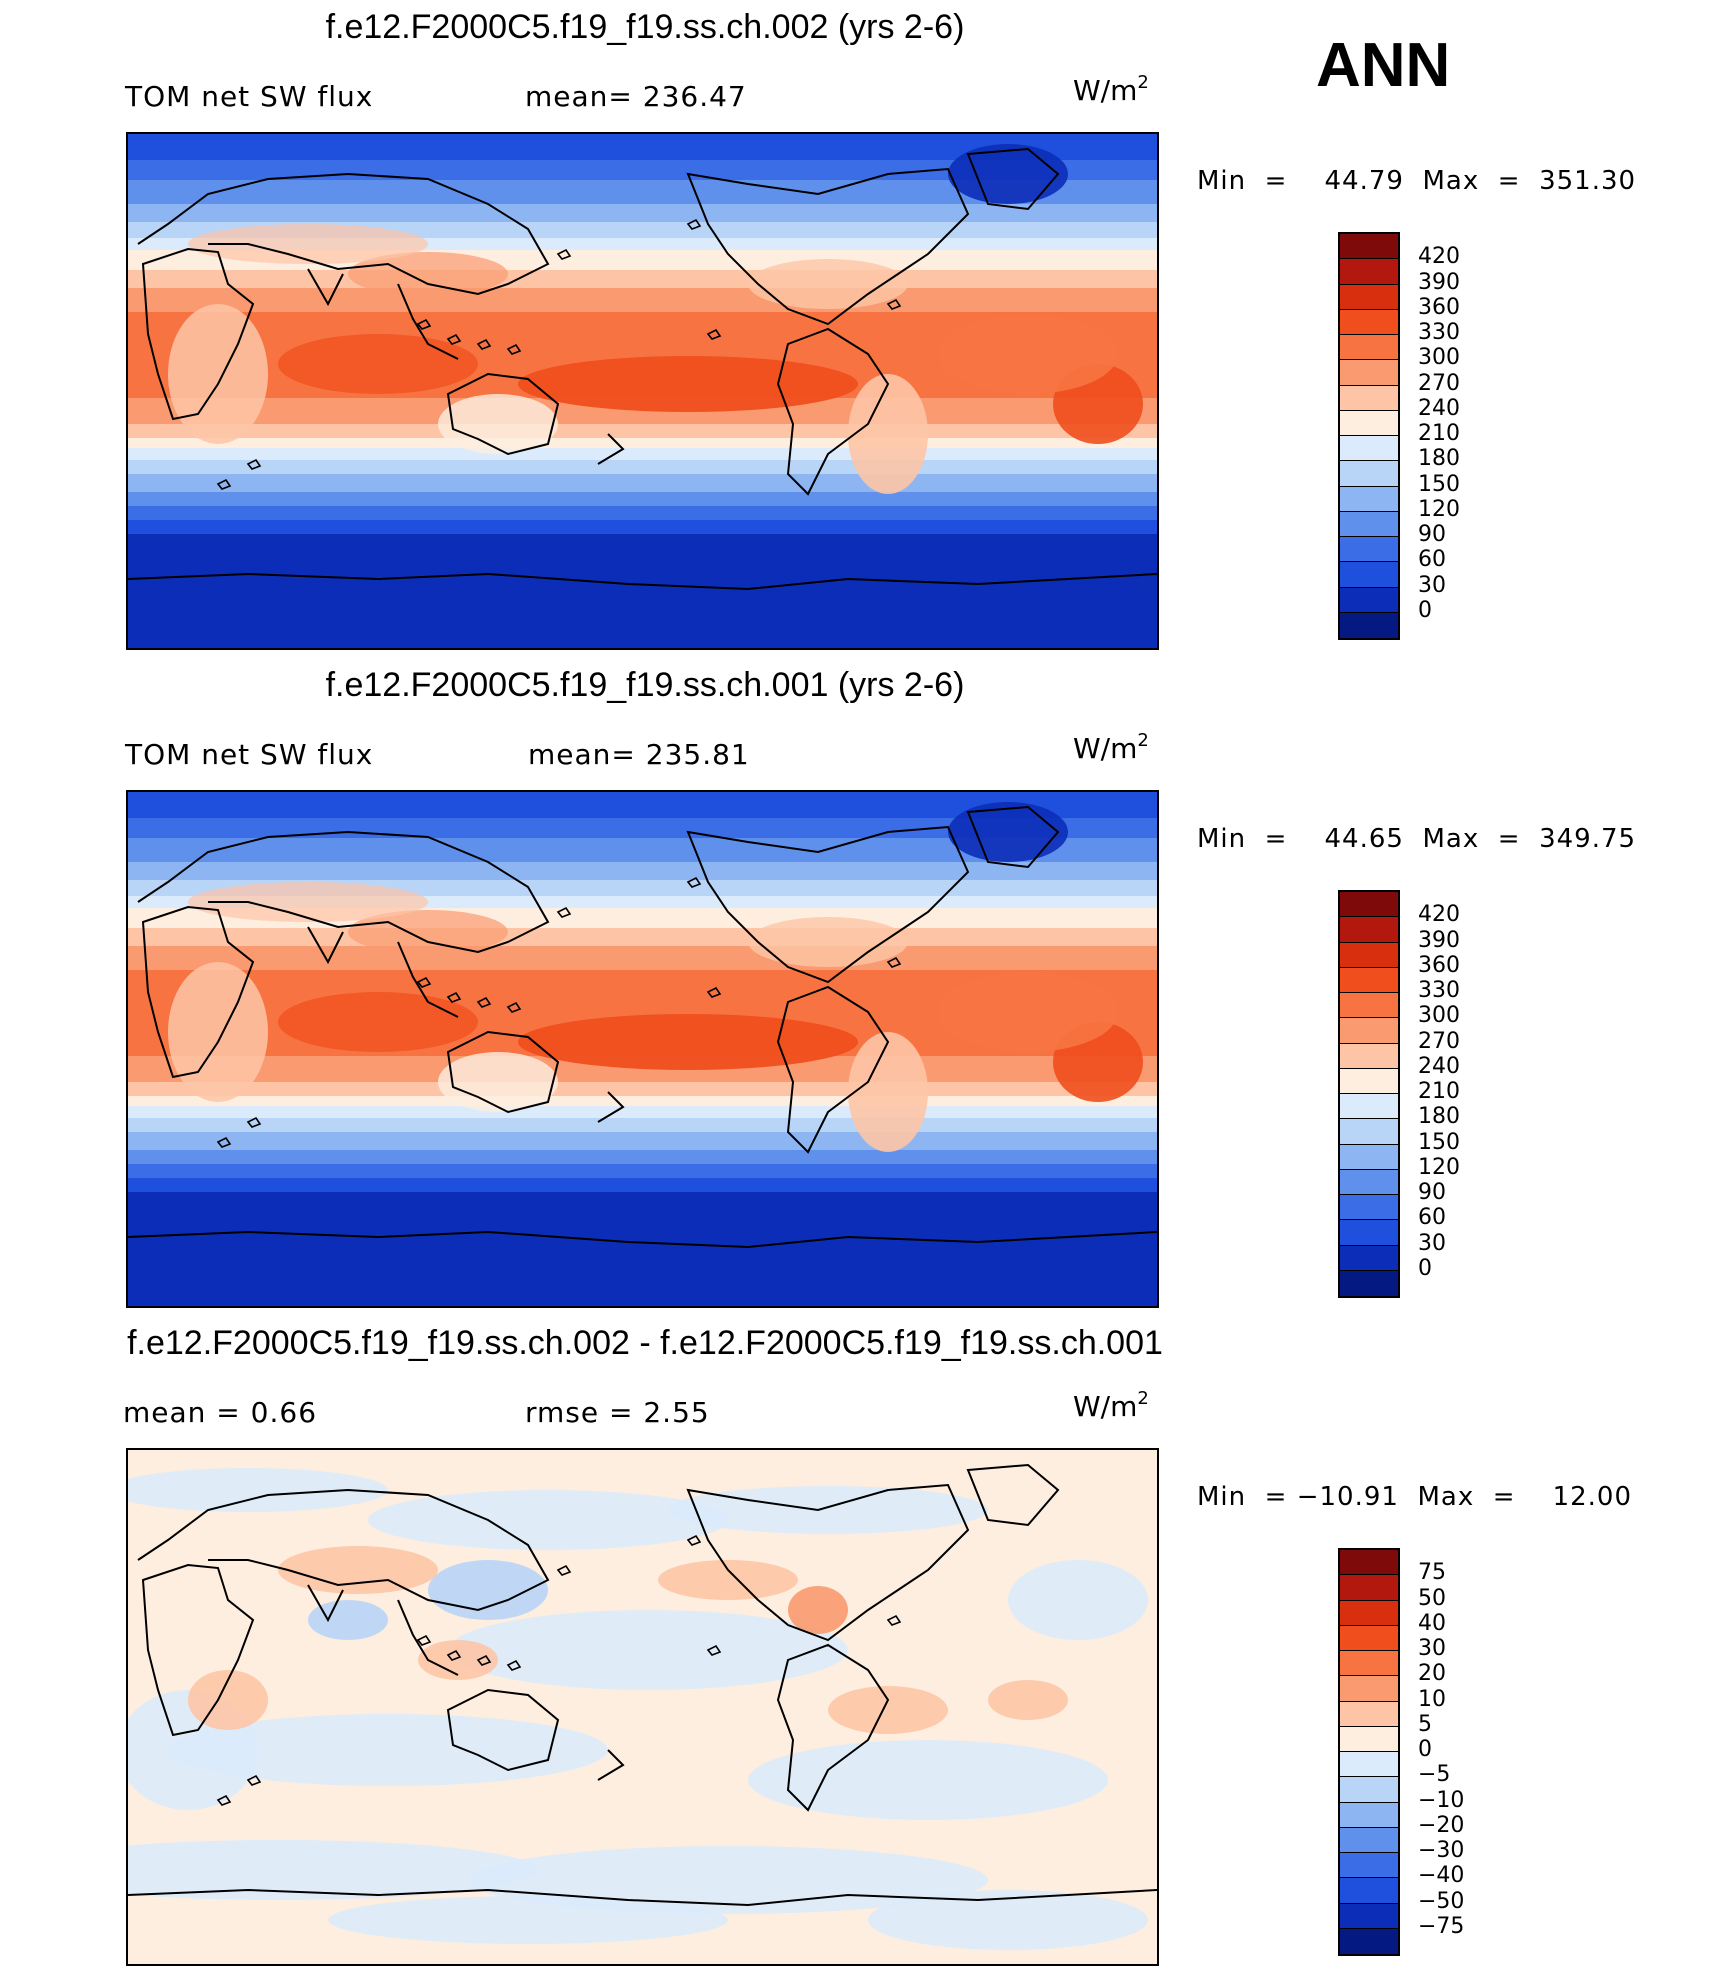 This screenshot has width=1710, height=1969. I want to click on colorbar-tick-label: 10, so click(1432, 1699).